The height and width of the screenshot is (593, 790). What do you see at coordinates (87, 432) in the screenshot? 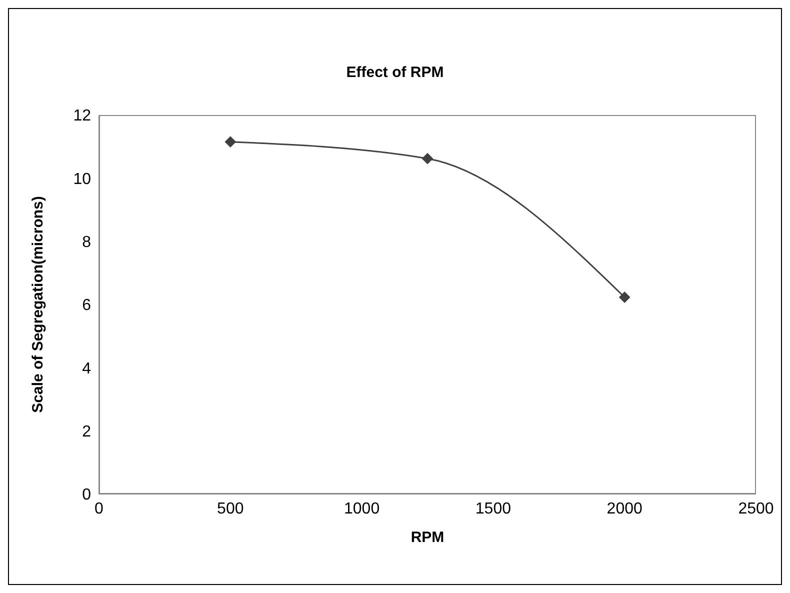
I see `y-tick-label: 2` at bounding box center [87, 432].